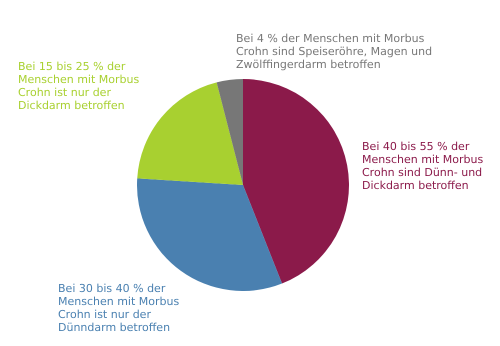 Image resolution: width=500 pixels, height=346 pixels. What do you see at coordinates (335, 51) in the screenshot?
I see `slice-label: Bei 4 % der Menschen mit Morbus Crohn sind Speiseröhre, Magen und Zwölffingerdarm betroffen` at bounding box center [335, 51].